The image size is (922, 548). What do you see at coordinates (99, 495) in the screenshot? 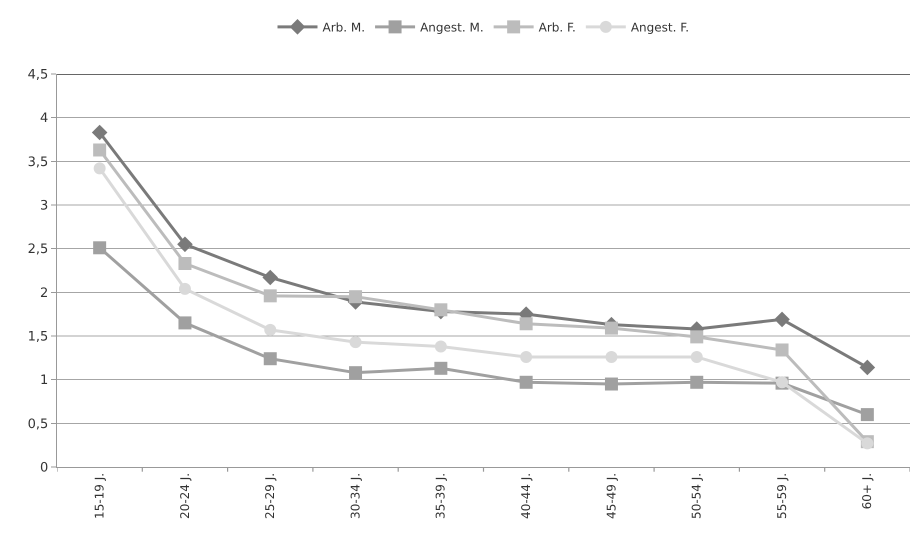
I see `x-tick-label: 15-19 J.` at bounding box center [99, 495].